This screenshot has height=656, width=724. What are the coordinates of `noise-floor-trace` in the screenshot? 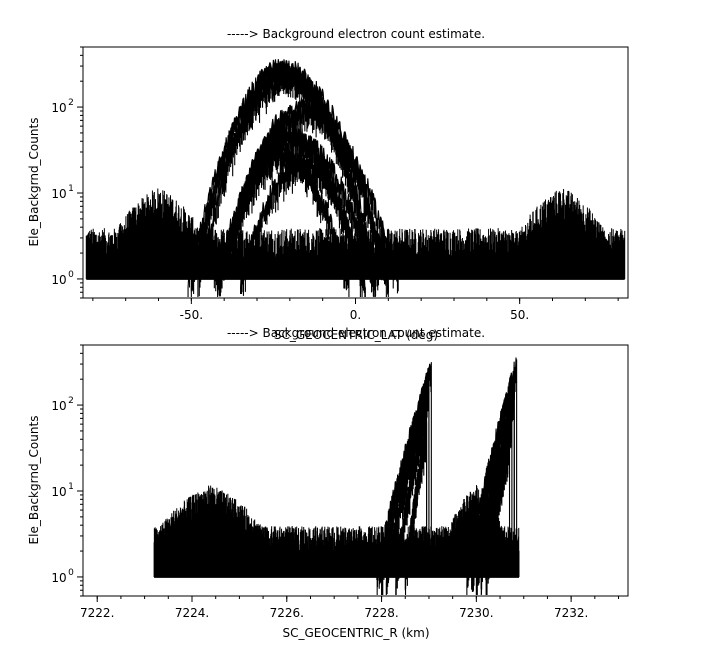 It's located at (355, 233).